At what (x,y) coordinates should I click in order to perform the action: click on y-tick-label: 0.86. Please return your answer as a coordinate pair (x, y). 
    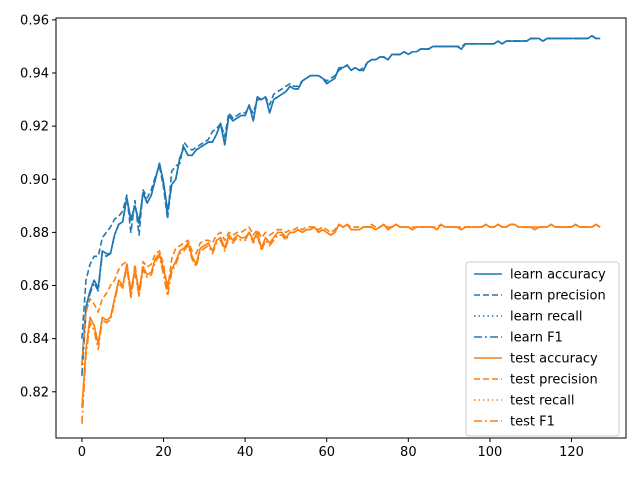
    Looking at the image, I should click on (34, 286).